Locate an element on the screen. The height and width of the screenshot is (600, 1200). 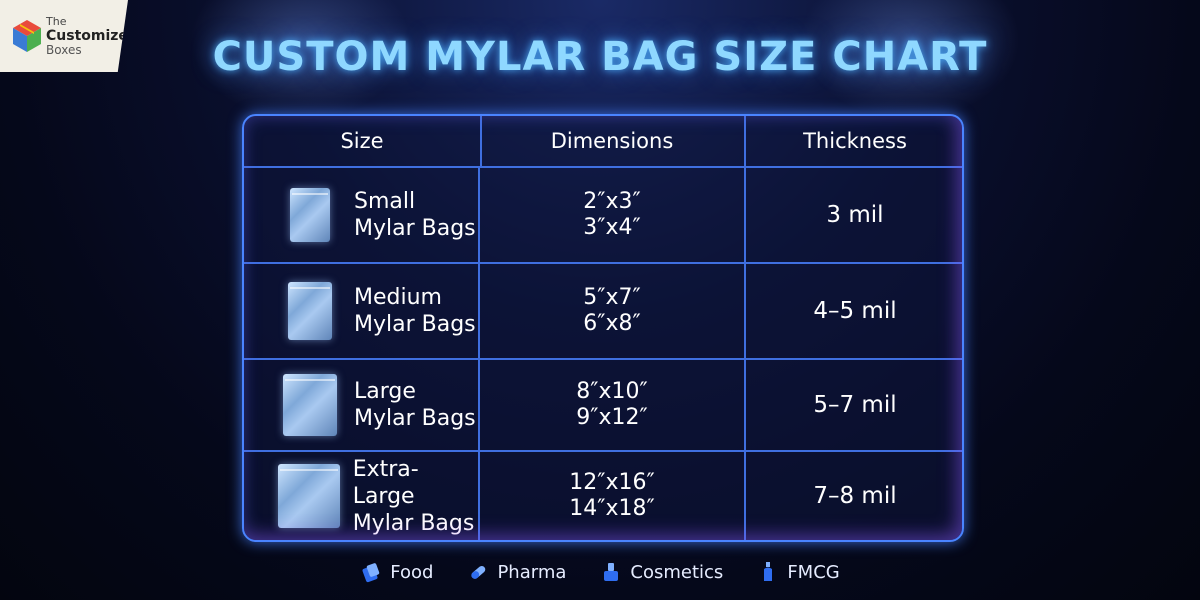
pill-icon is located at coordinates (478, 572).